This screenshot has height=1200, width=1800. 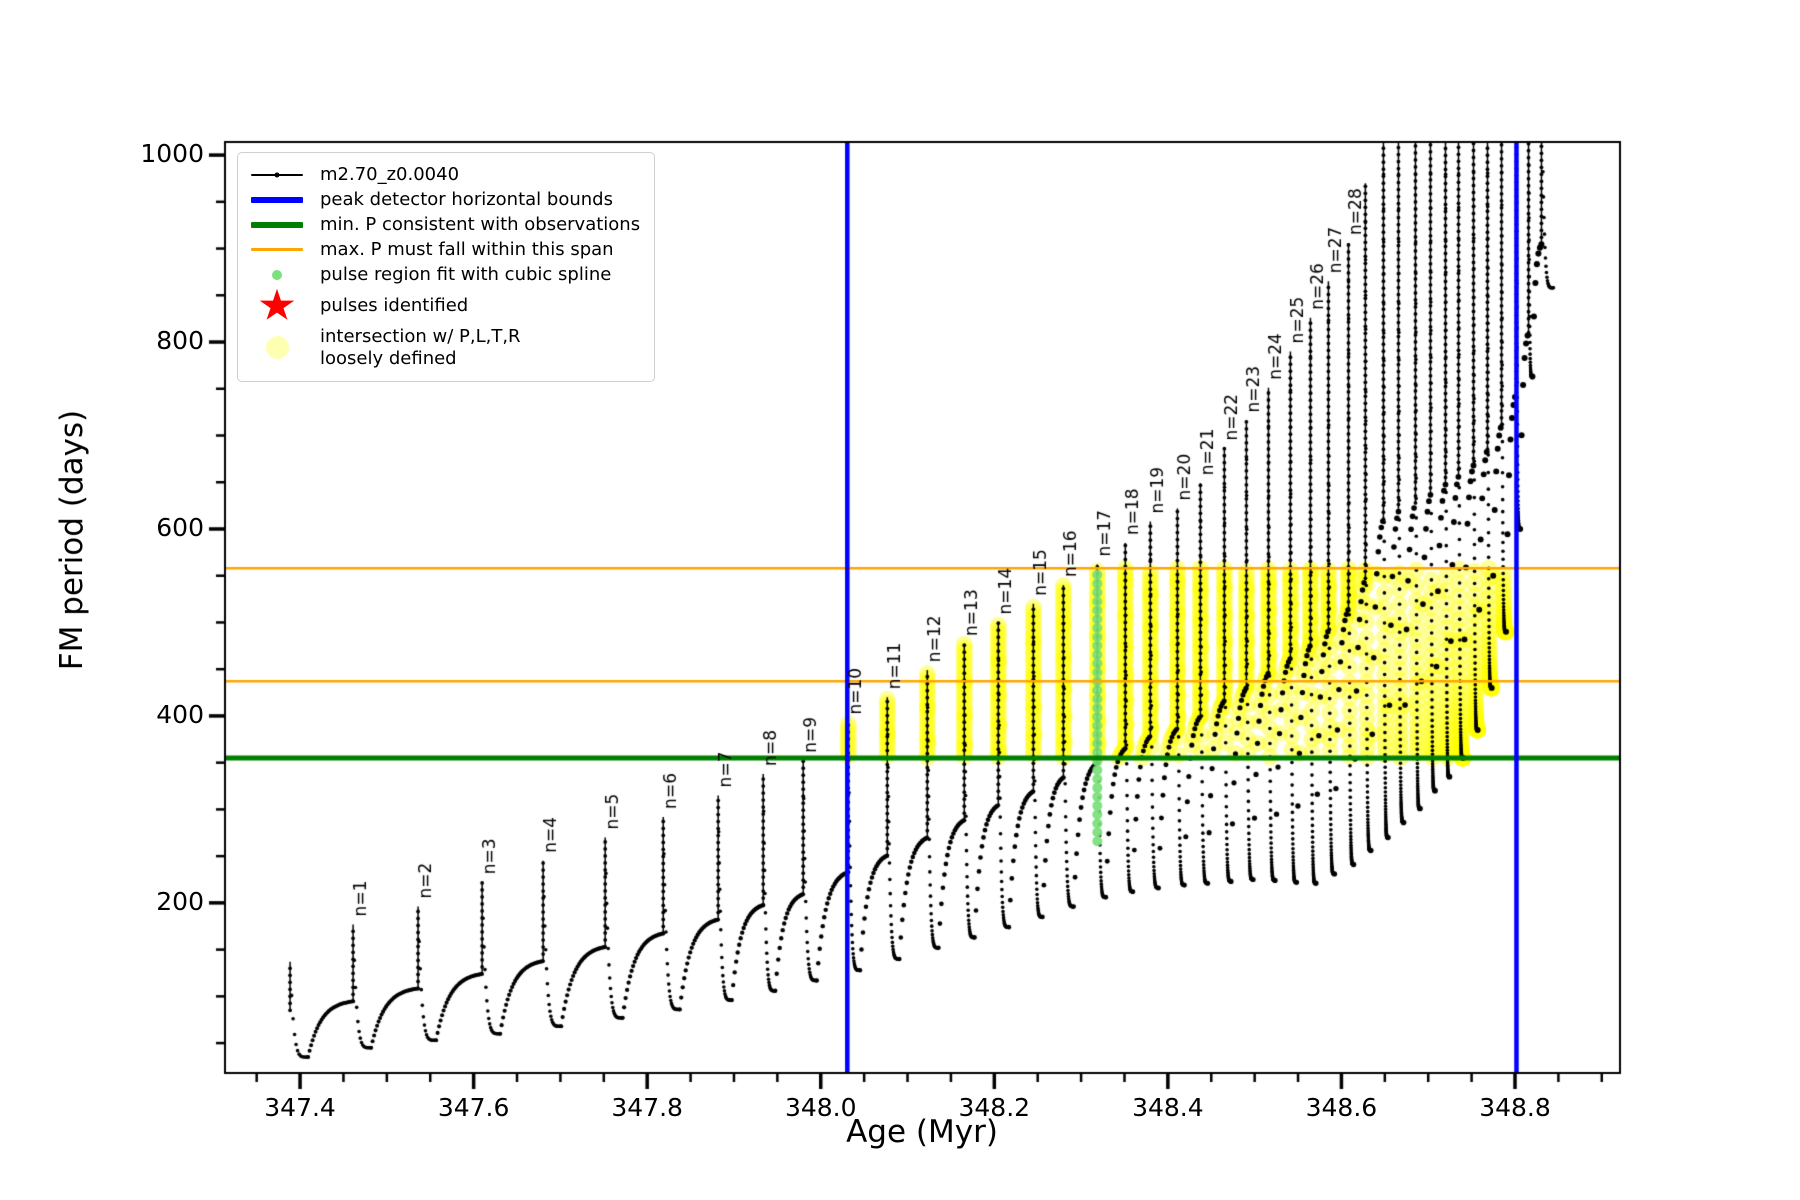 I want to click on y-tick-label: 400, so click(x=180, y=714).